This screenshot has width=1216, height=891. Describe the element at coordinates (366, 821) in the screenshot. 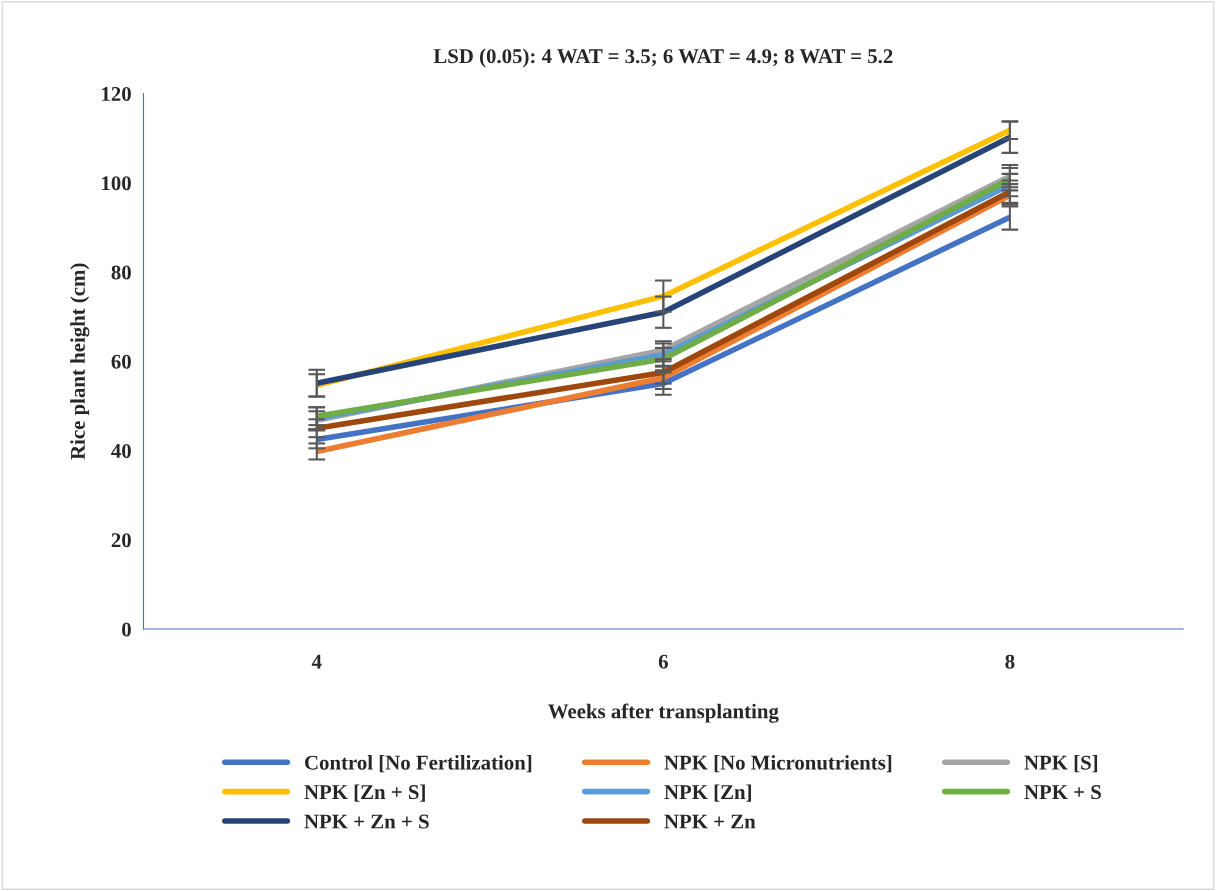

I see `legend-label: NPK + Zn + S` at that location.